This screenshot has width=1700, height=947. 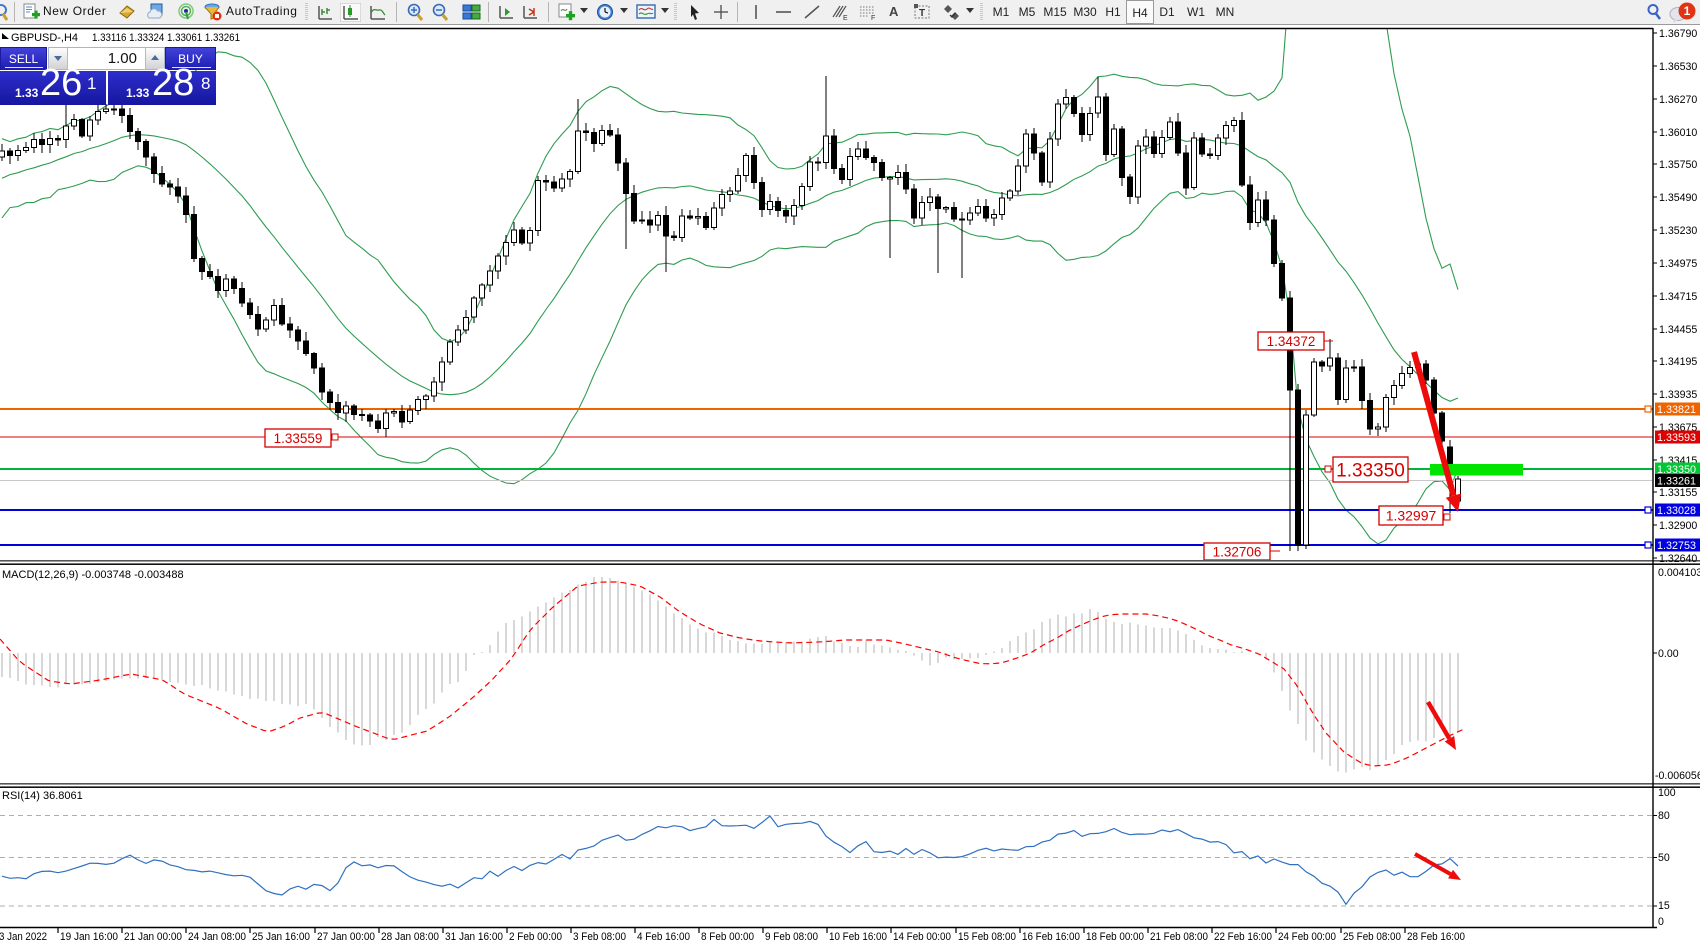 What do you see at coordinates (166, 38) in the screenshot?
I see `svg-text:1.33116 1.33324 1.33061 1.3326: 1.33116 1.33324 1.33061 1.33261` at bounding box center [166, 38].